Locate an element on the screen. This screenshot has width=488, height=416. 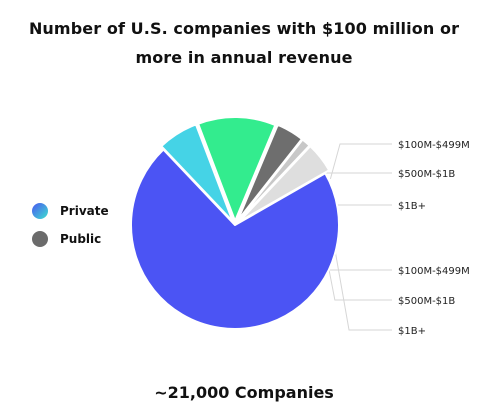
chart-footer: ~21,000 Companies is located at coordinates (244, 392).